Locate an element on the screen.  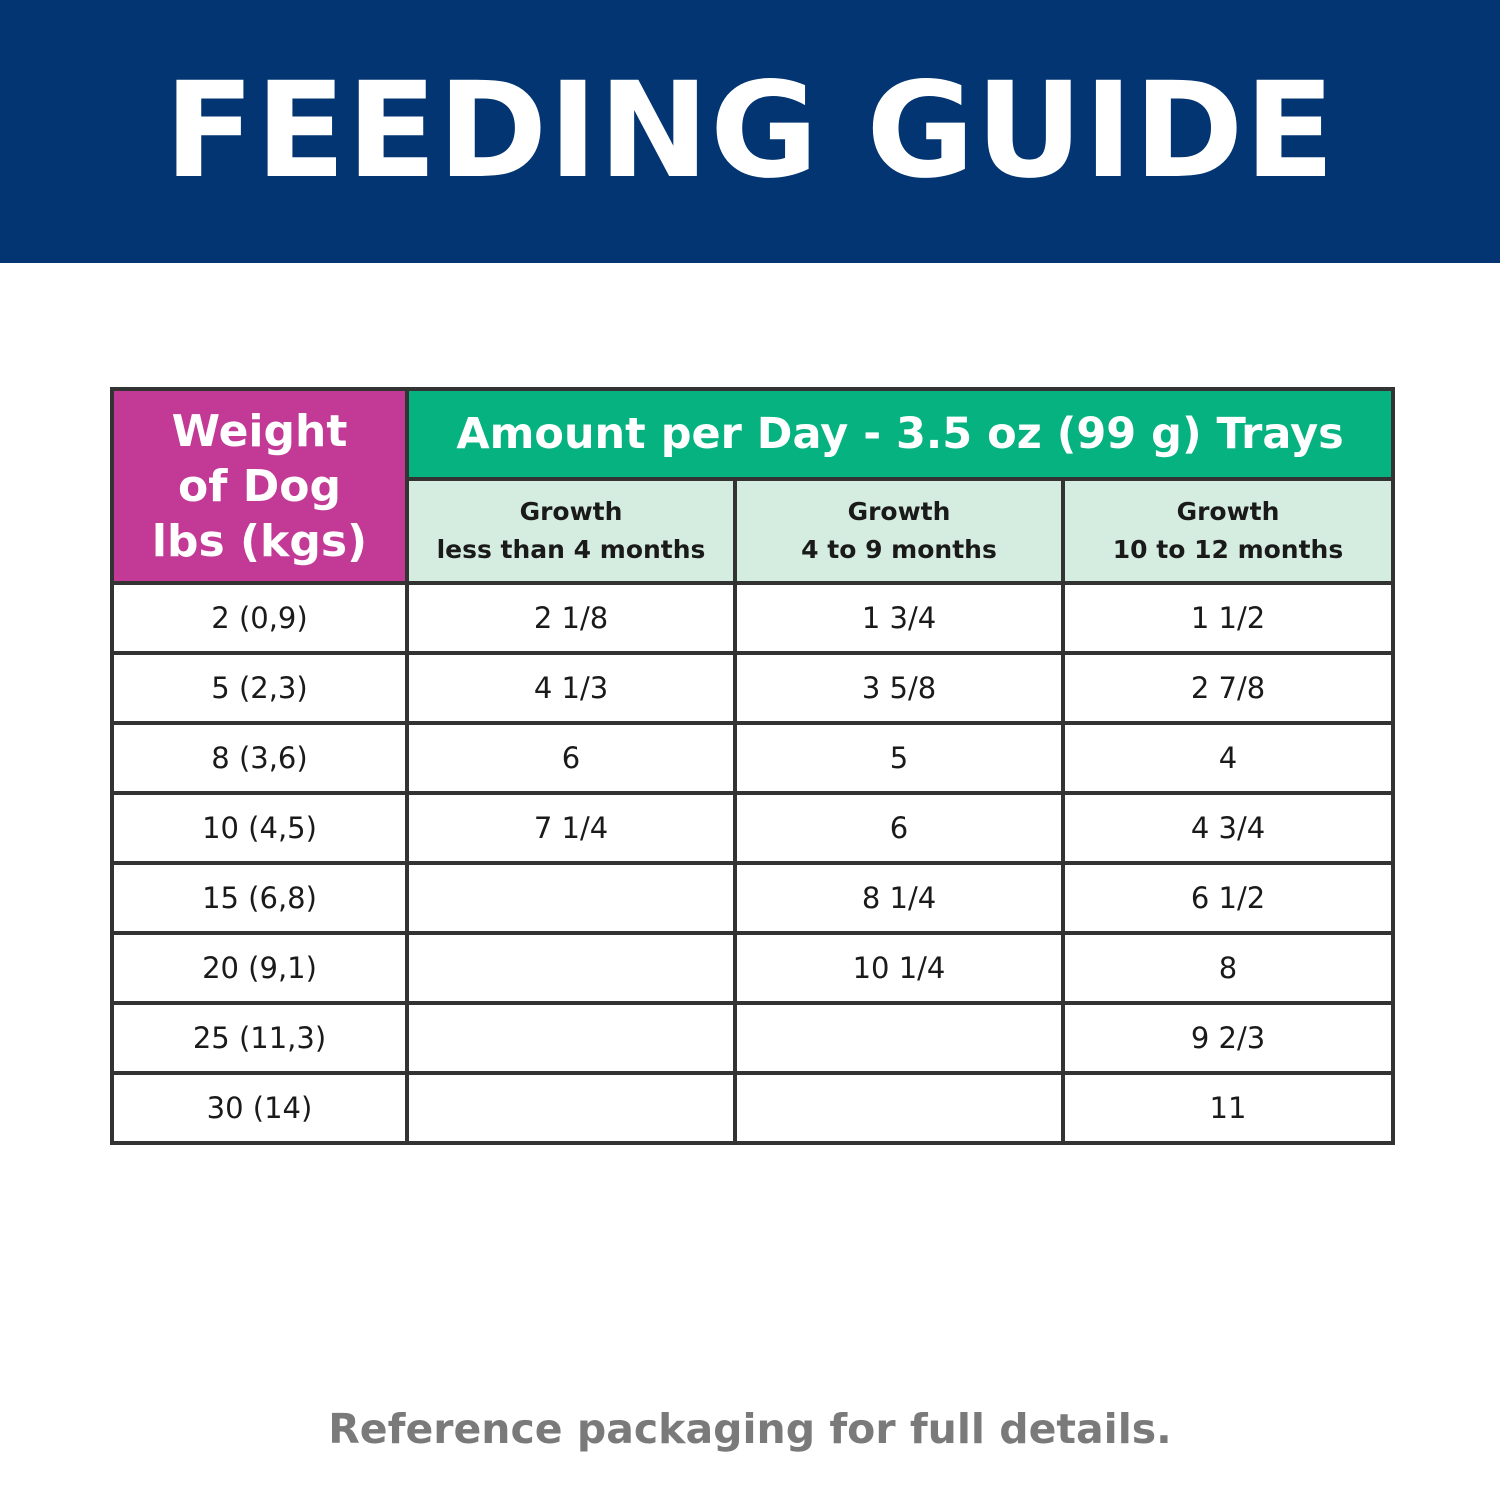
amount-cell: 1 1/2 is located at coordinates (1228, 618).